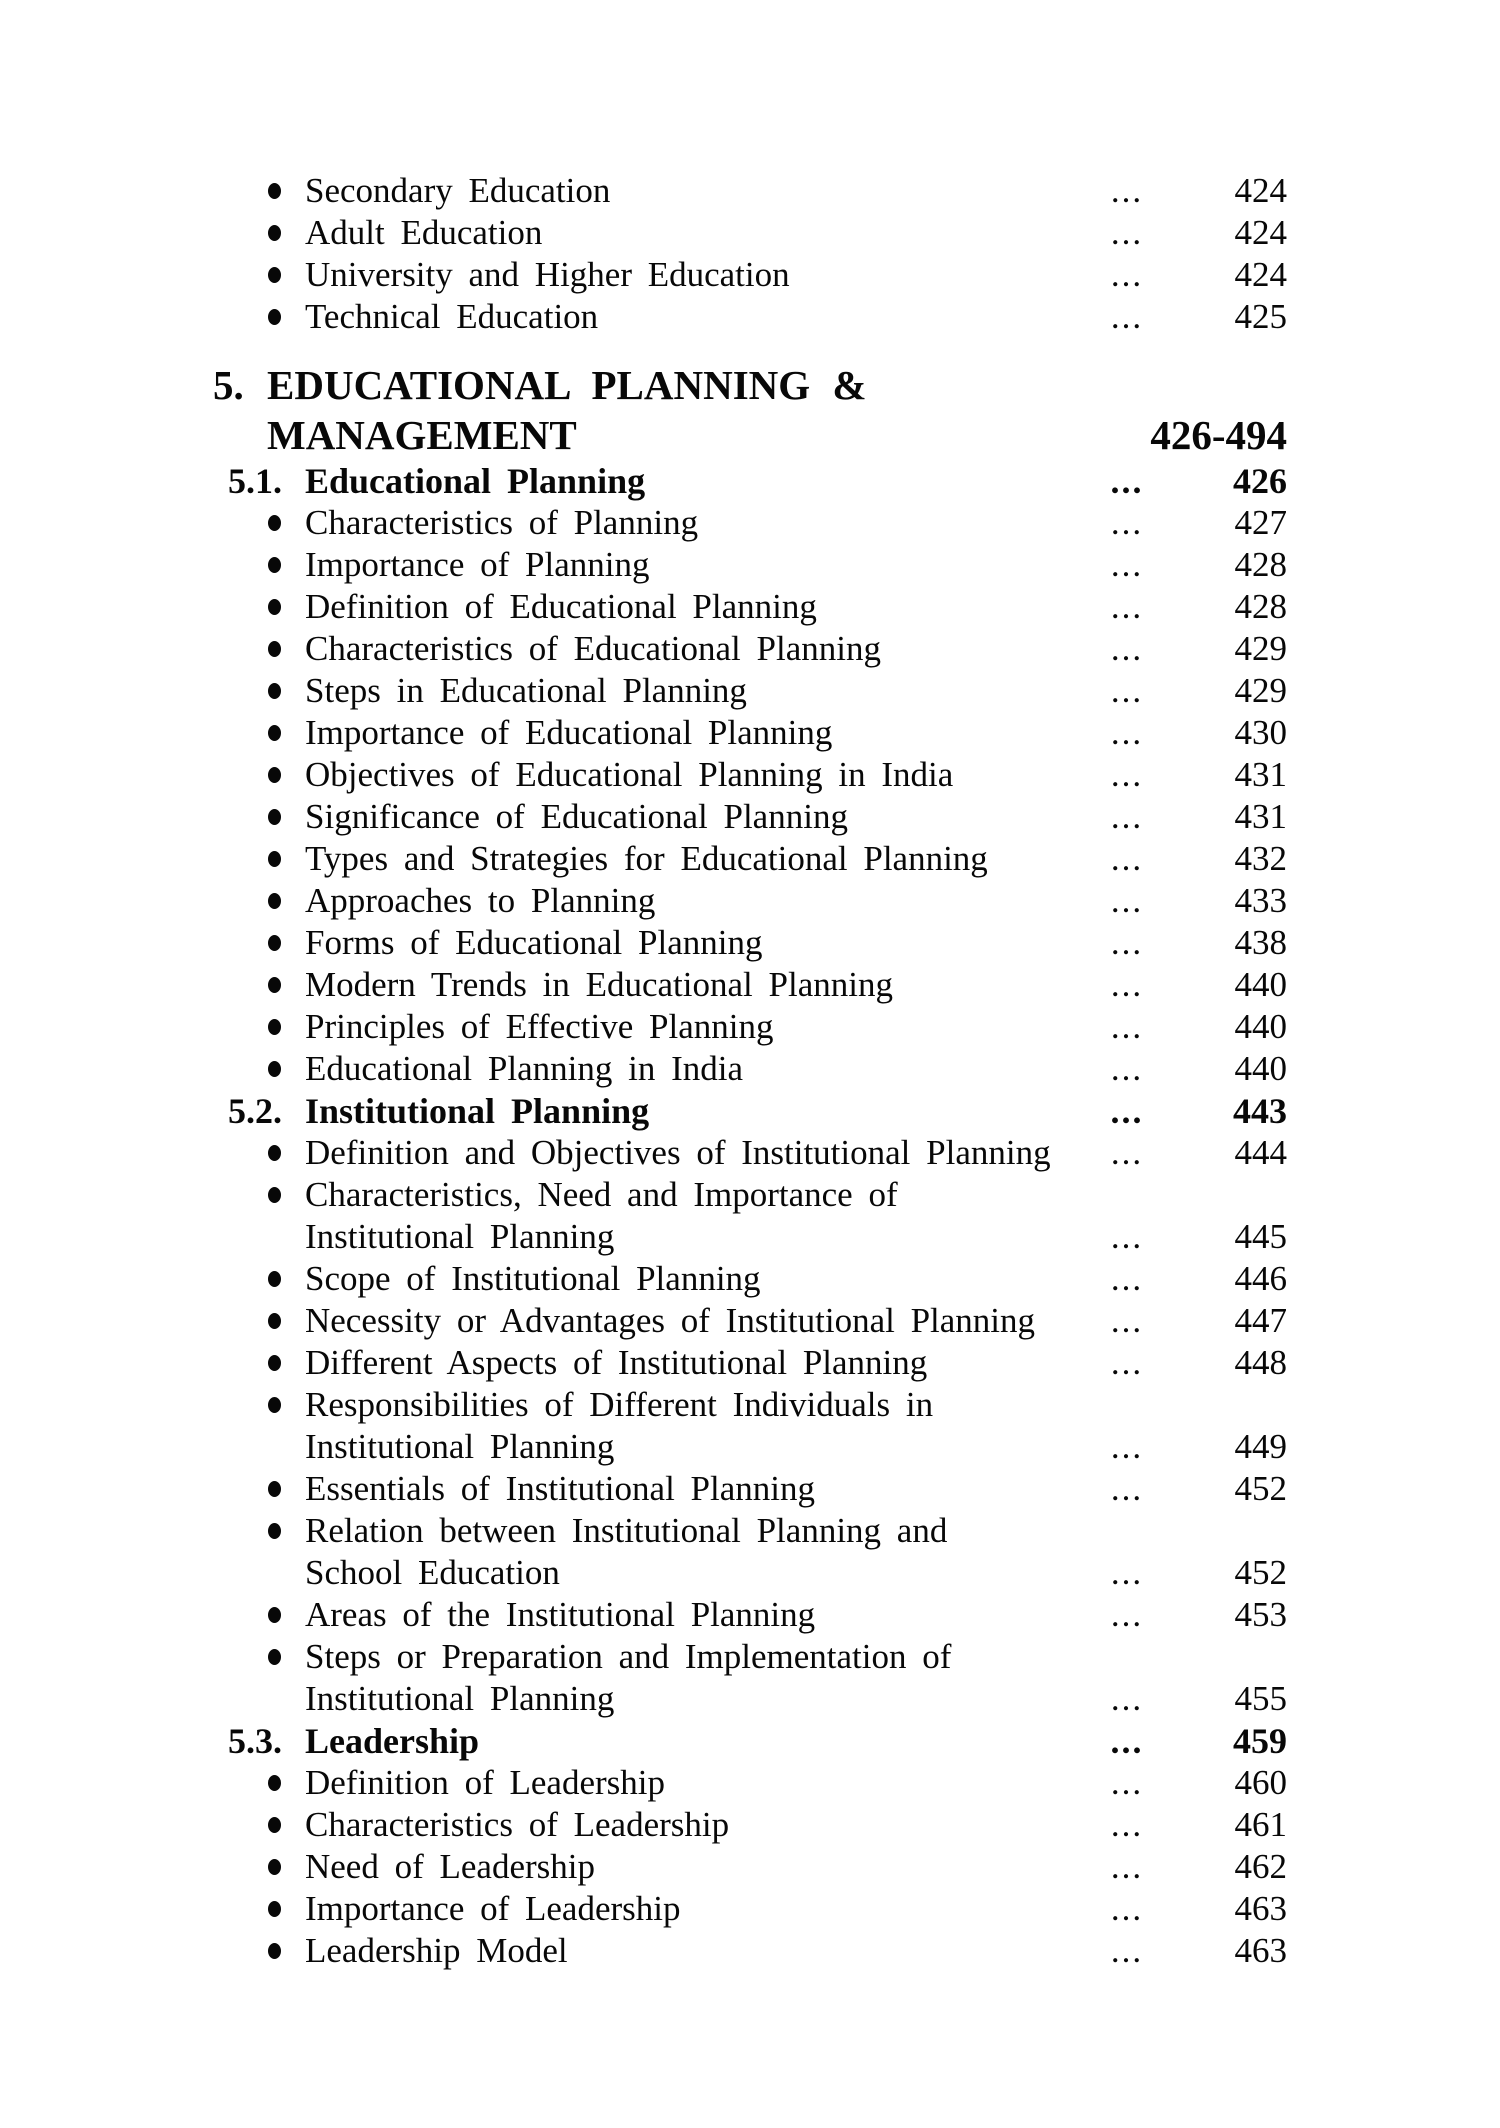  Describe the element at coordinates (1261, 522) in the screenshot. I see `page-number: 427` at that location.